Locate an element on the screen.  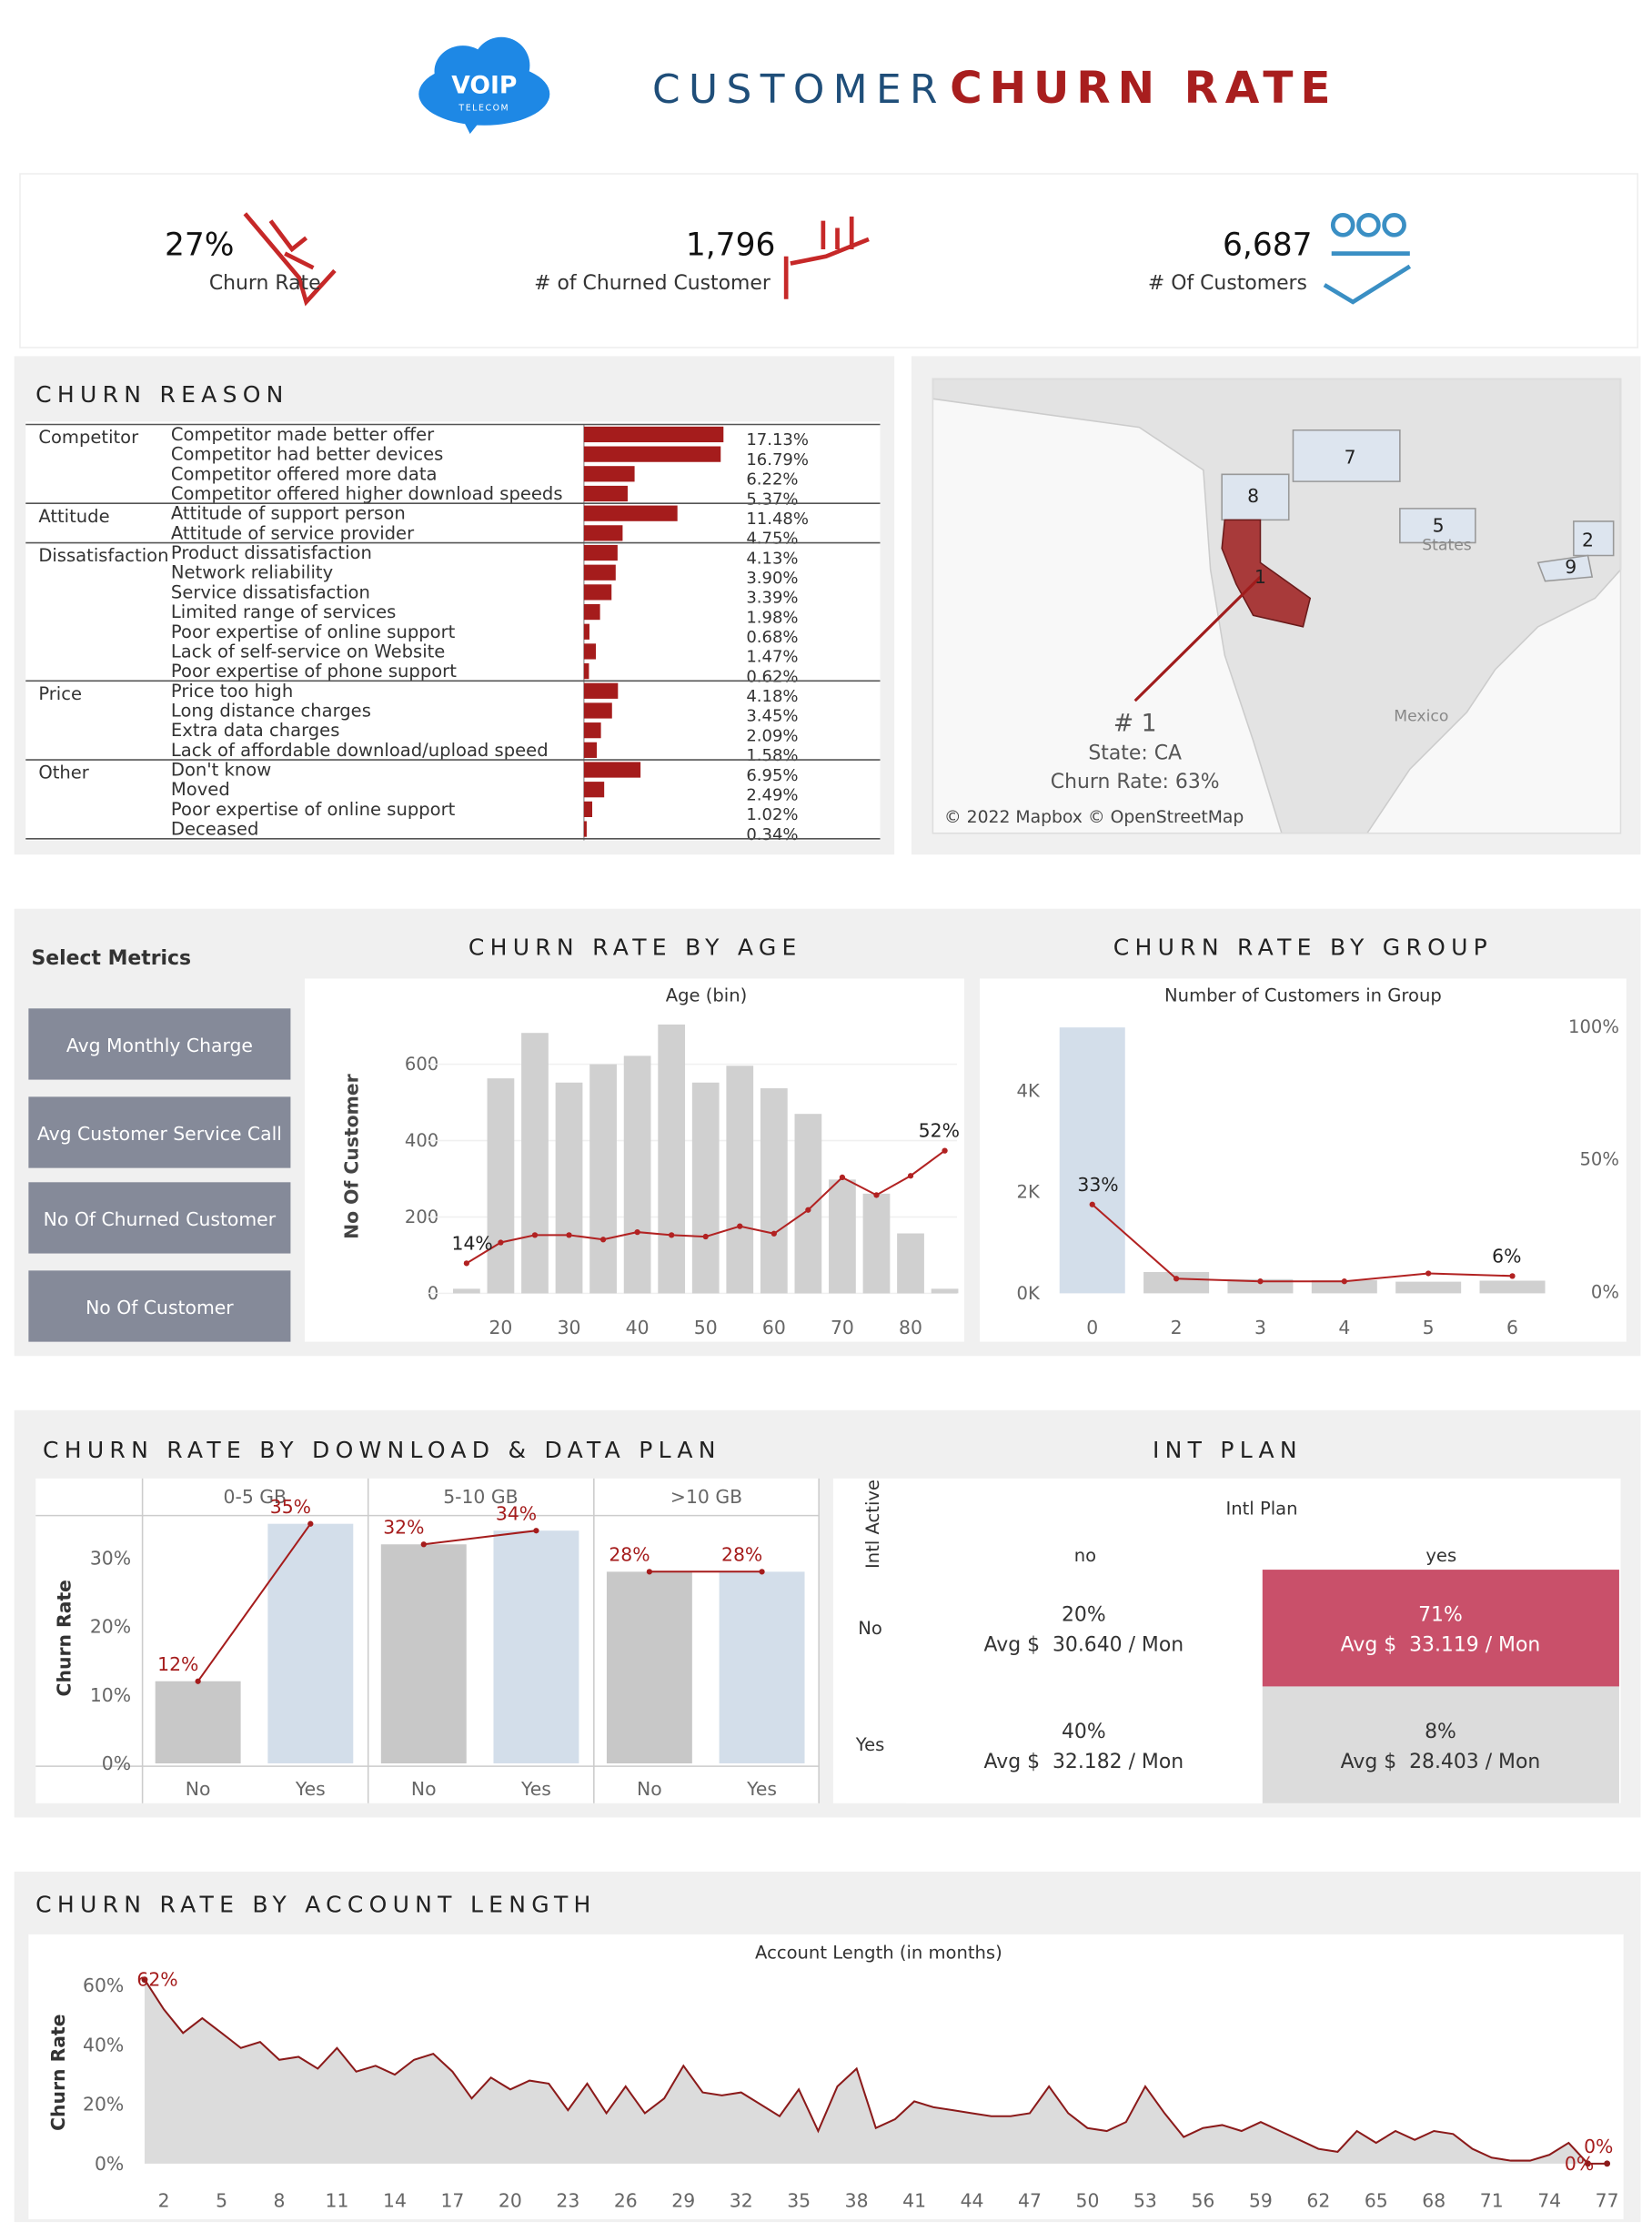
value-label: 17.13% is located at coordinates (777, 439).